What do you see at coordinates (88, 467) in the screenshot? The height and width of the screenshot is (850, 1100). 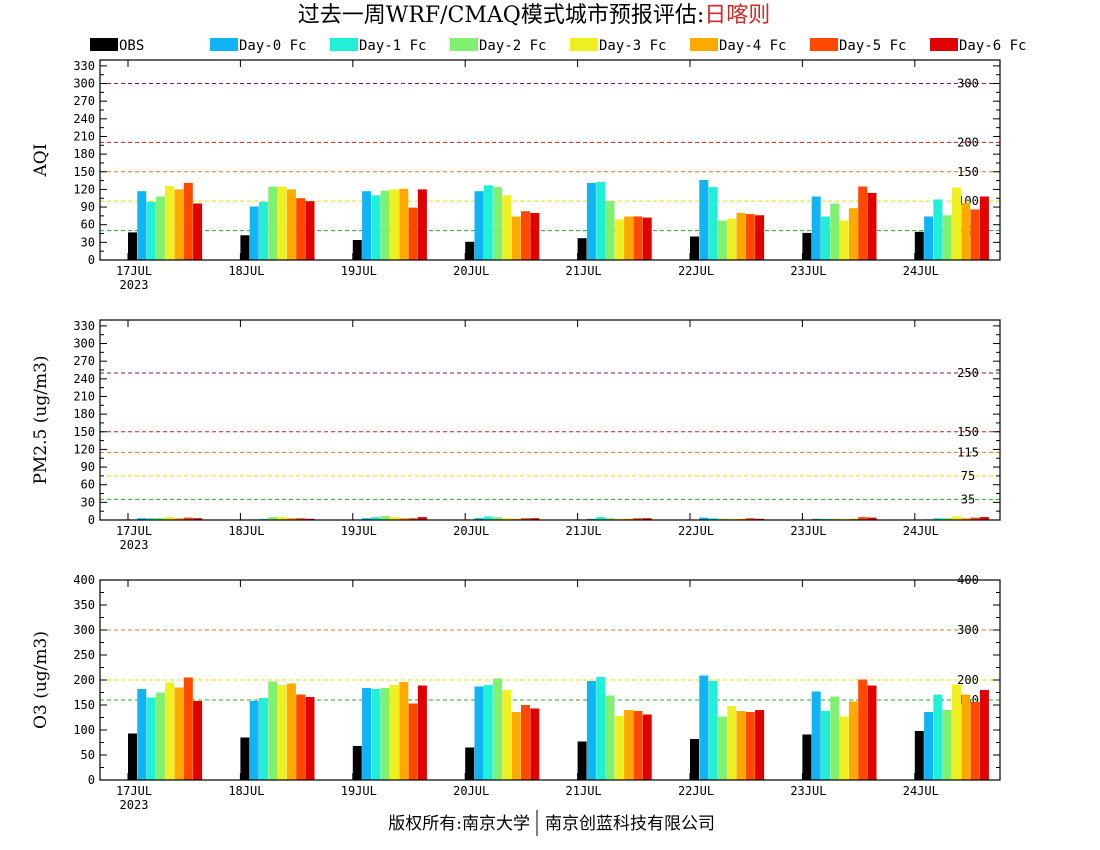 I see `y-tick-label: 90` at bounding box center [88, 467].